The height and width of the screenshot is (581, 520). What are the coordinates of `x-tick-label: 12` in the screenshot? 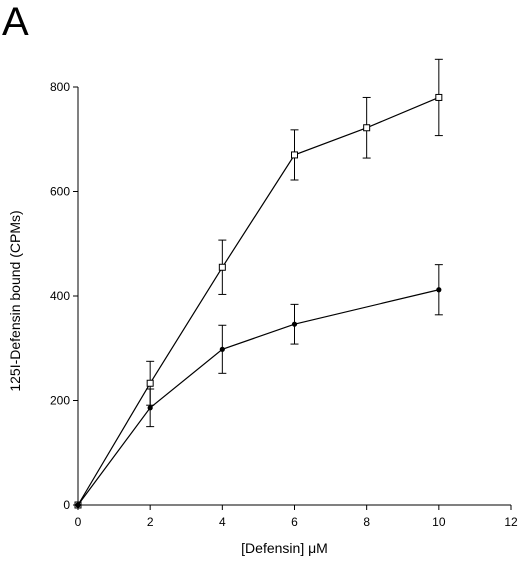 It's located at (511, 522).